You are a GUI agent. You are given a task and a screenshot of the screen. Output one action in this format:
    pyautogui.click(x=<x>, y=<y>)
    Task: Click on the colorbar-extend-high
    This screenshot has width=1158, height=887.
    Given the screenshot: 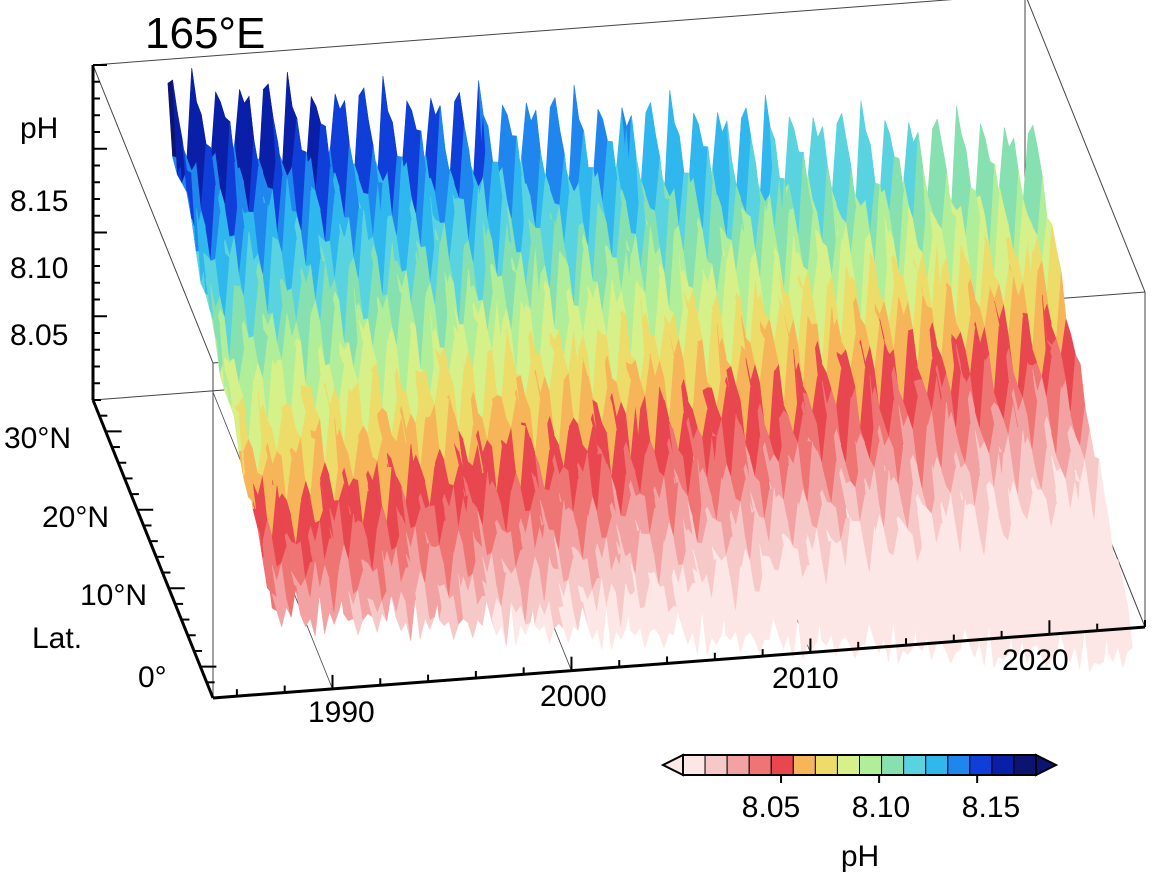 What is the action you would take?
    pyautogui.click(x=1047, y=765)
    